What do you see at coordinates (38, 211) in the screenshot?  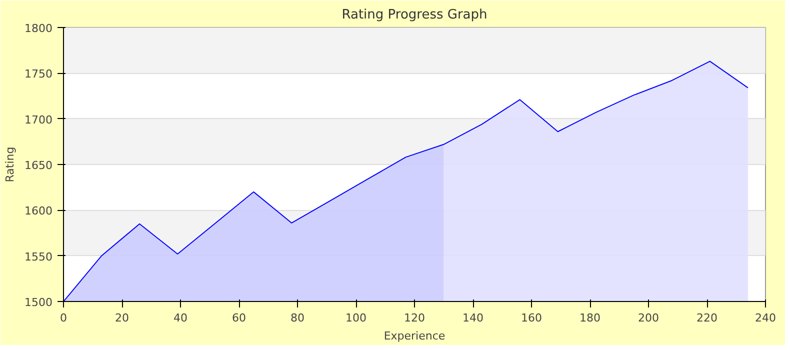 I see `y-tick-label: 1600` at bounding box center [38, 211].